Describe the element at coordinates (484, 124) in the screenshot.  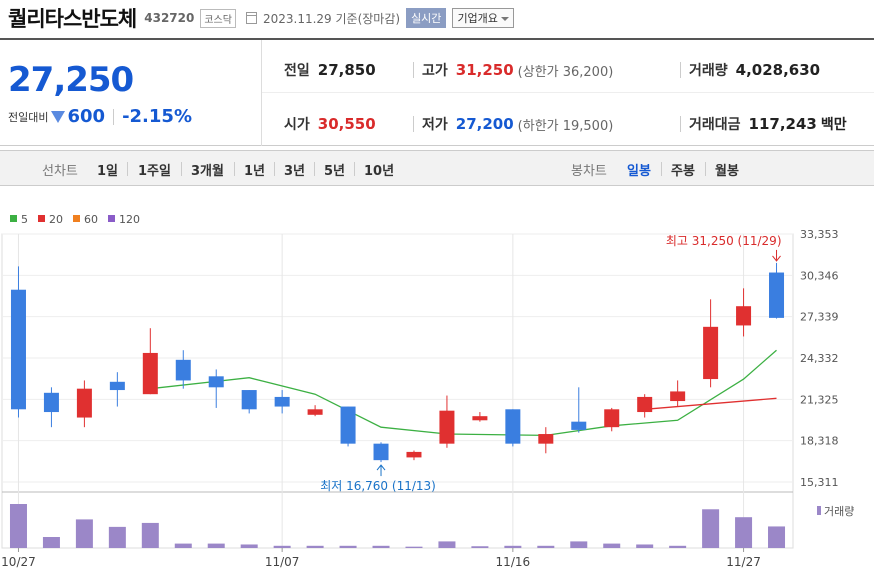
I see `low-value: 27,200` at that location.